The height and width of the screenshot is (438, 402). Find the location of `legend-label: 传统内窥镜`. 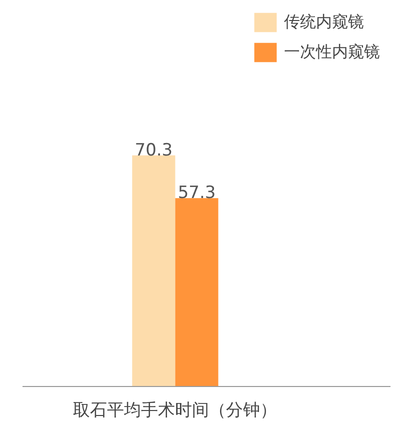

legend-label: 传统内窥镜 is located at coordinates (324, 22).